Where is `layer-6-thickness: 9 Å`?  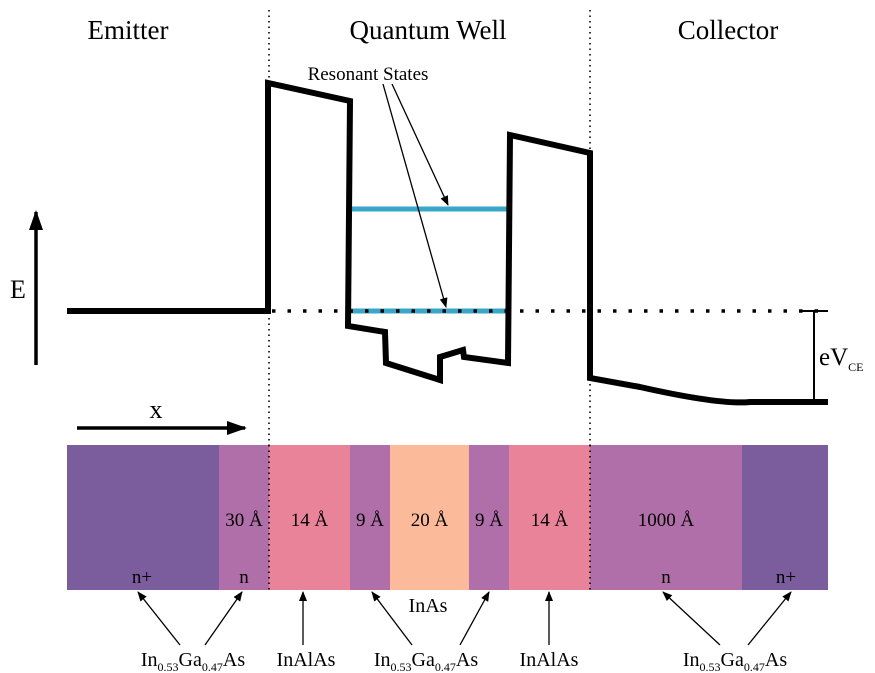
layer-6-thickness: 9 Å is located at coordinates (489, 520).